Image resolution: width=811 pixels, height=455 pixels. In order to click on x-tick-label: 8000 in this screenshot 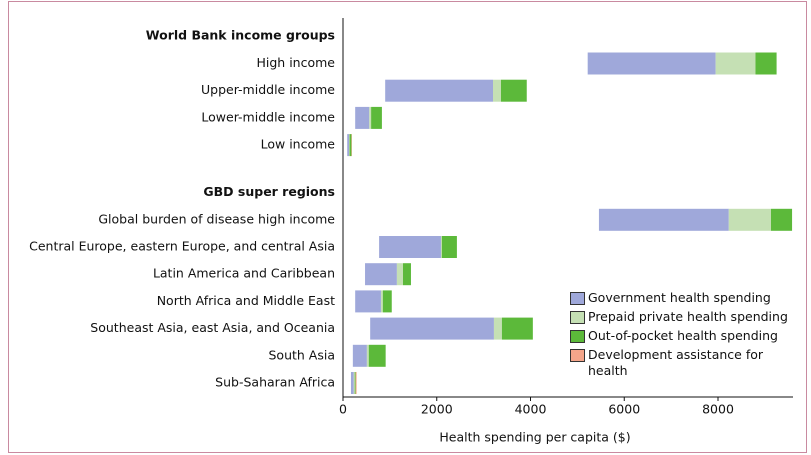, I will do `click(718, 409)`.